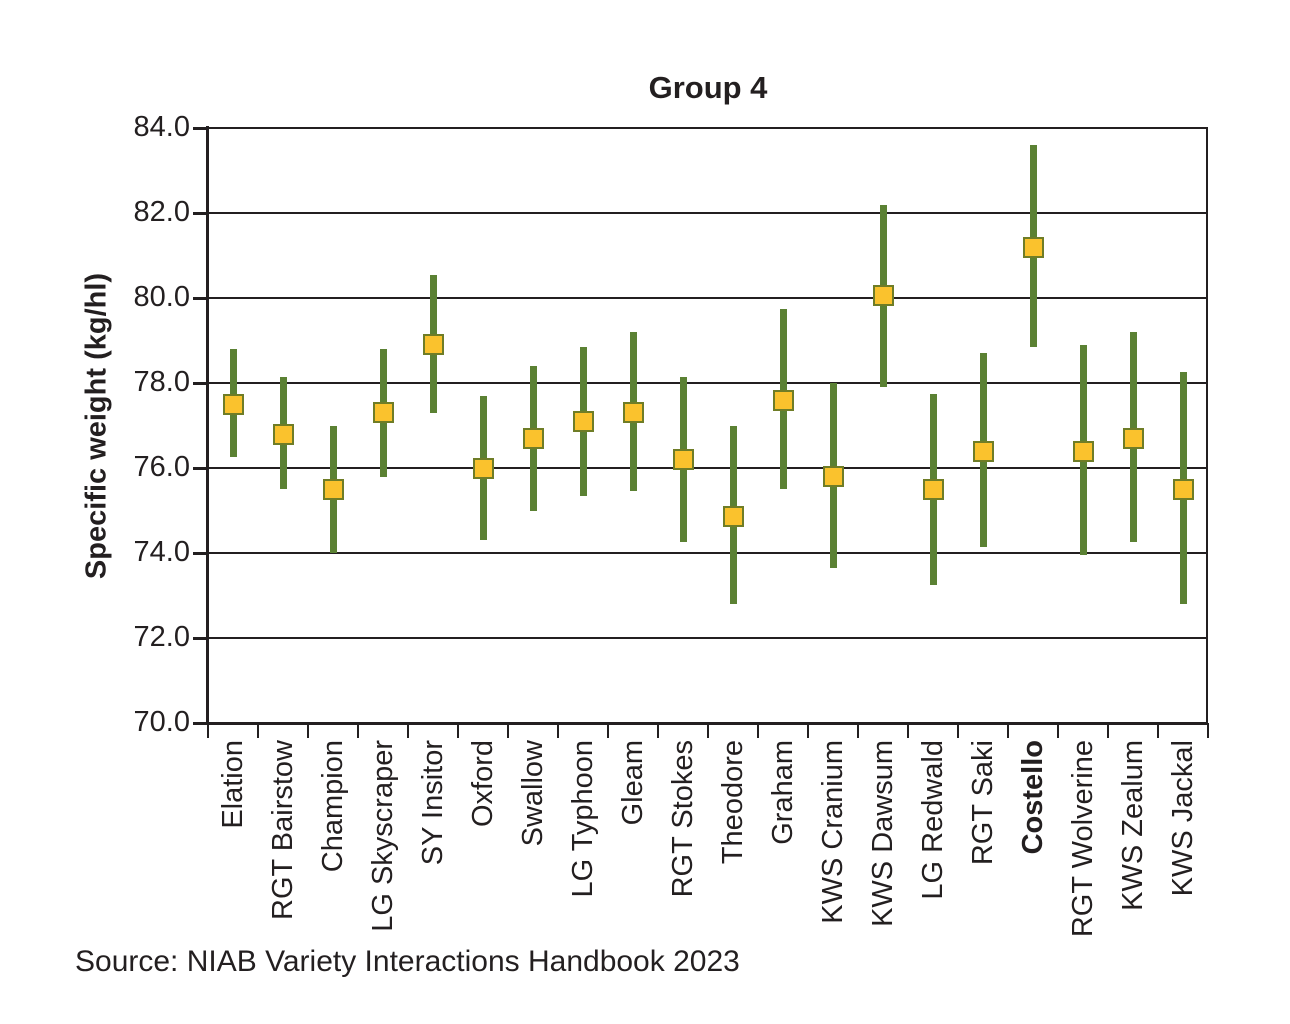 This screenshot has width=1290, height=1024. I want to click on x-axis-label: RGT Stokes, so click(683, 819).